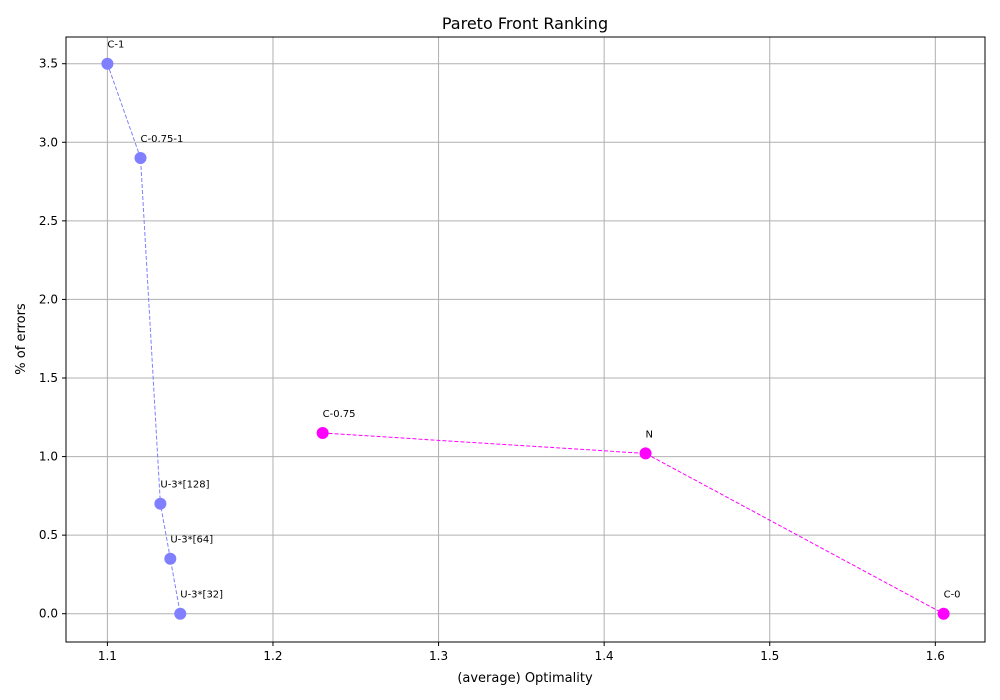 This screenshot has width=1000, height=700. Describe the element at coordinates (604, 656) in the screenshot. I see `x-tick-label: 1.4` at that location.